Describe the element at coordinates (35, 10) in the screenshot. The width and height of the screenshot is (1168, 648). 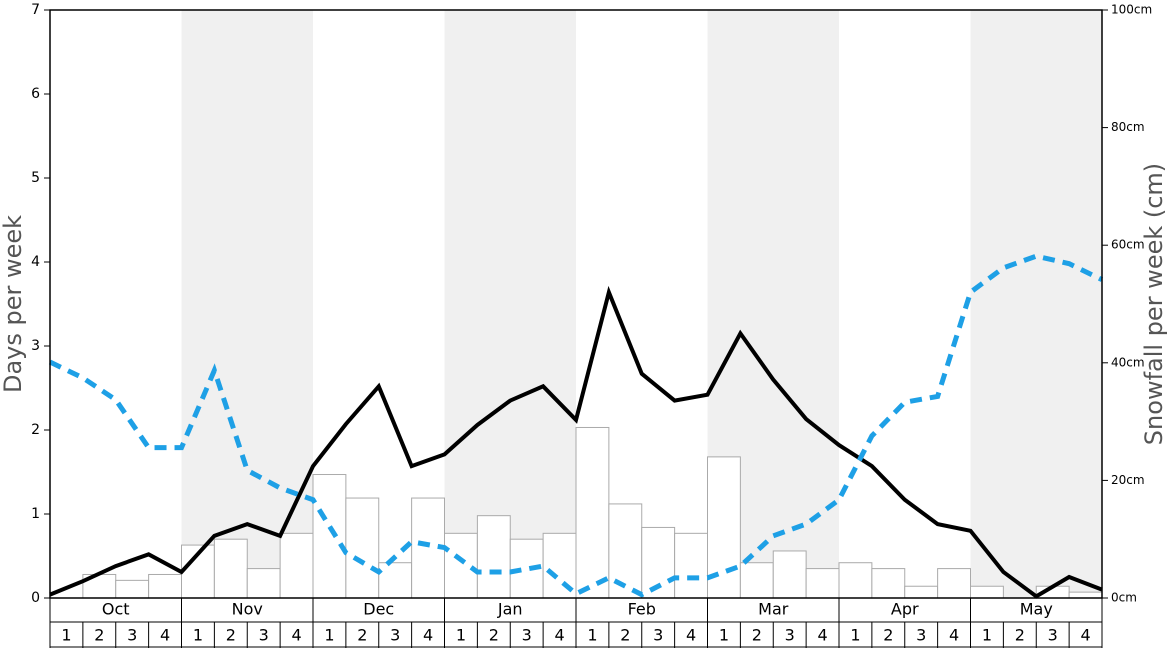
I see `y-tick-label: 7` at that location.